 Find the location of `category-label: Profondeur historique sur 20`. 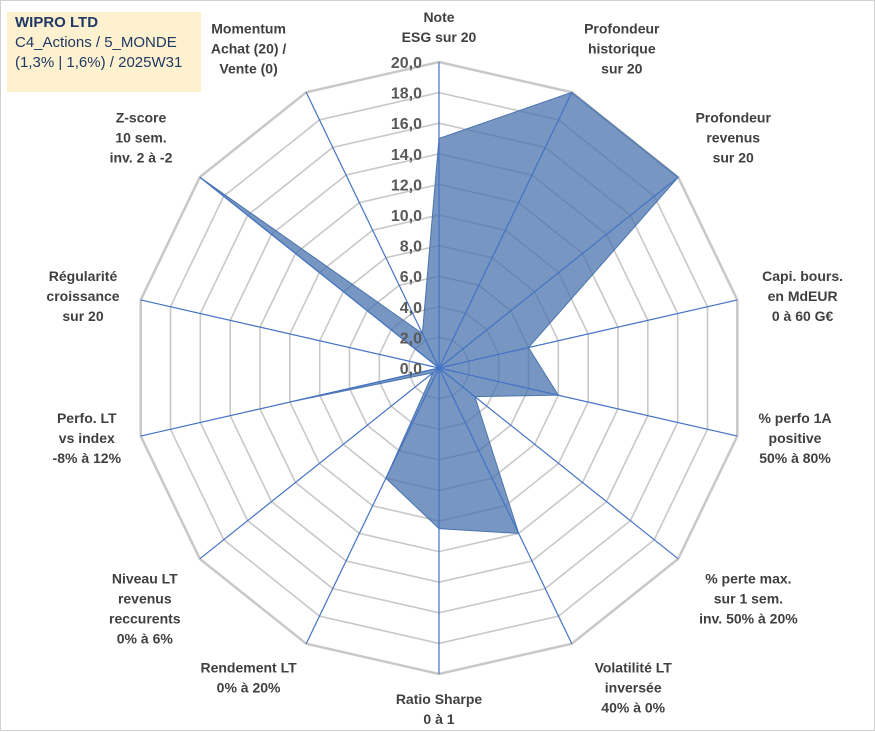

category-label: Profondeur historique sur 20 is located at coordinates (622, 49).